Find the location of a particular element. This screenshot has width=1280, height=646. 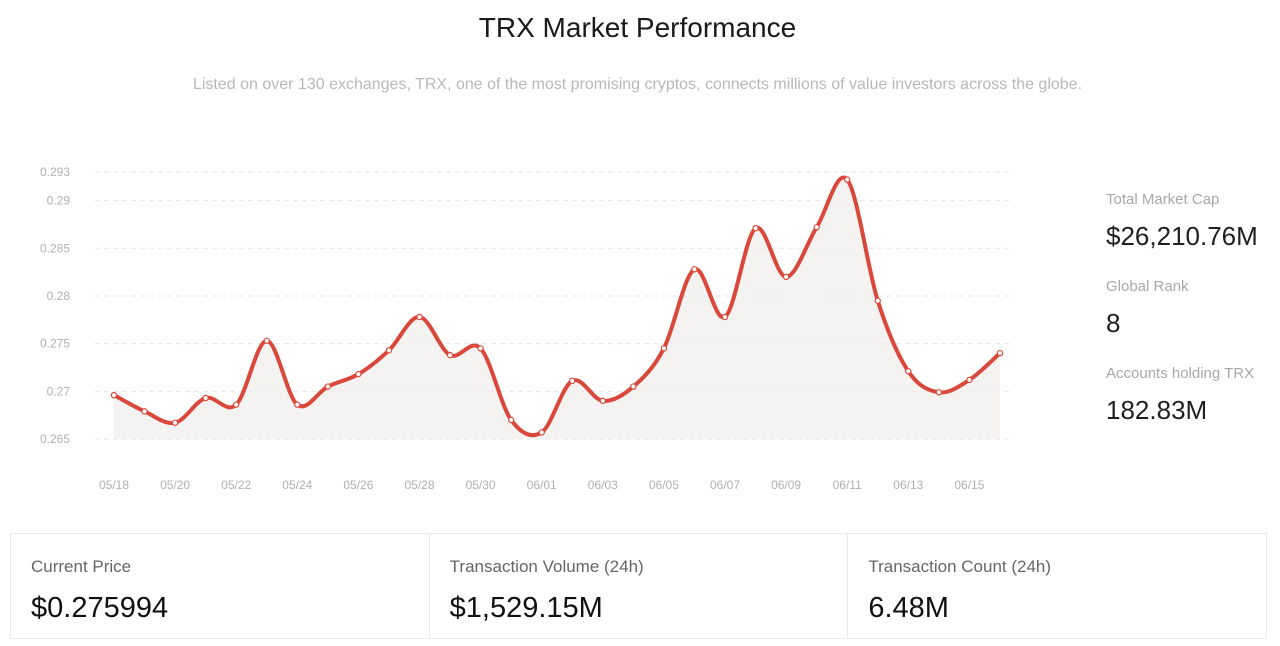

y-tick-label: 0.275 is located at coordinates (55, 344).